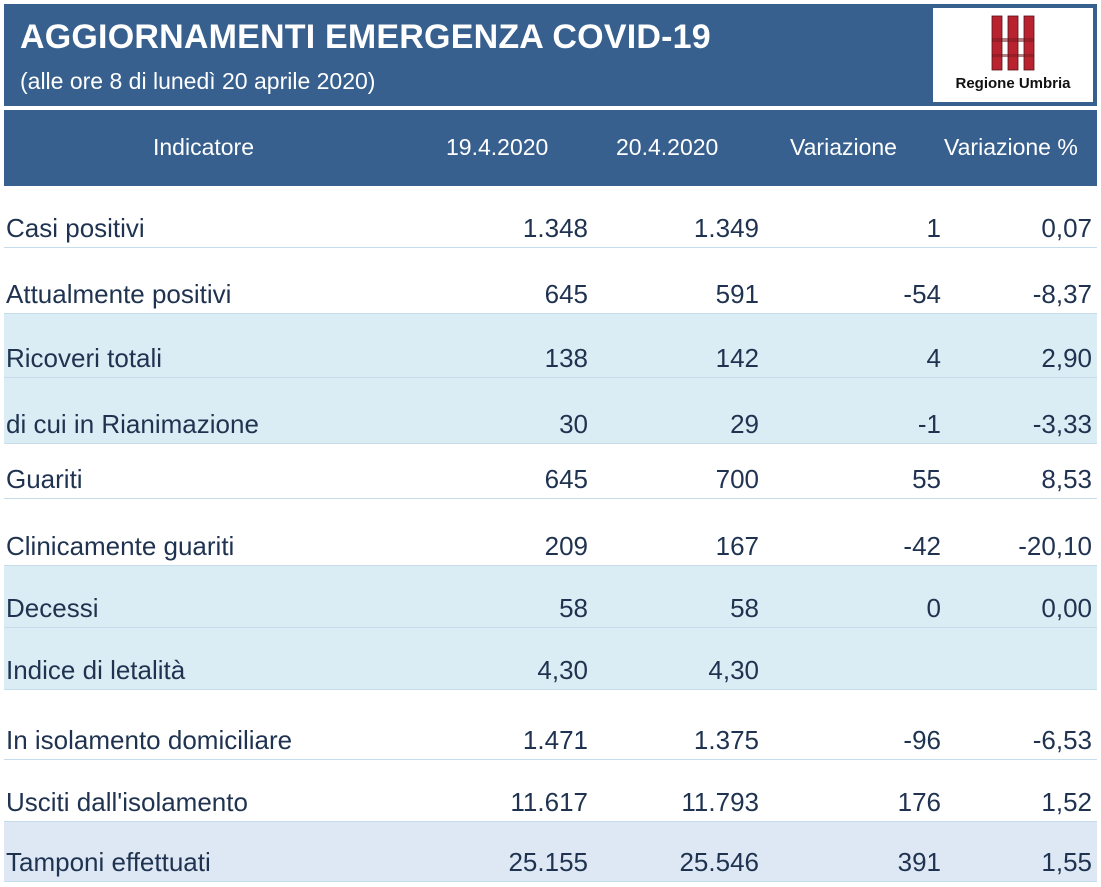  Describe the element at coordinates (132, 424) in the screenshot. I see `cell-indicator: di cui in Rianimazione` at that location.